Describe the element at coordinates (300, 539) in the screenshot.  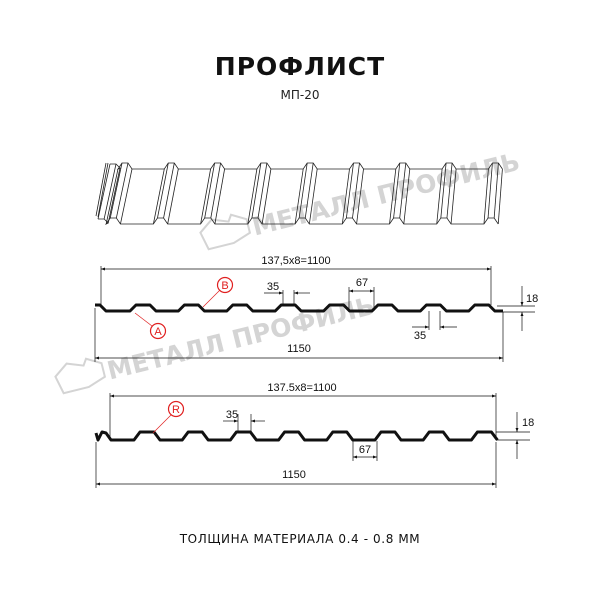
I see `material-thickness-note: ТОЛЩИНА МАТЕРИАЛА 0.4 - 0.8 ММ` at that location.